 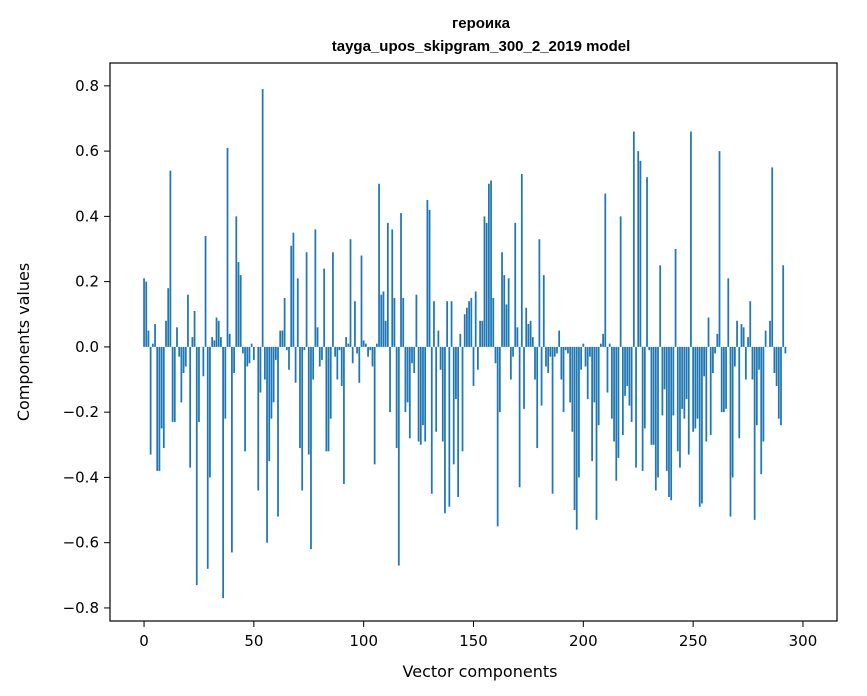 What do you see at coordinates (803, 641) in the screenshot?
I see `x-tick-label: 300` at bounding box center [803, 641].